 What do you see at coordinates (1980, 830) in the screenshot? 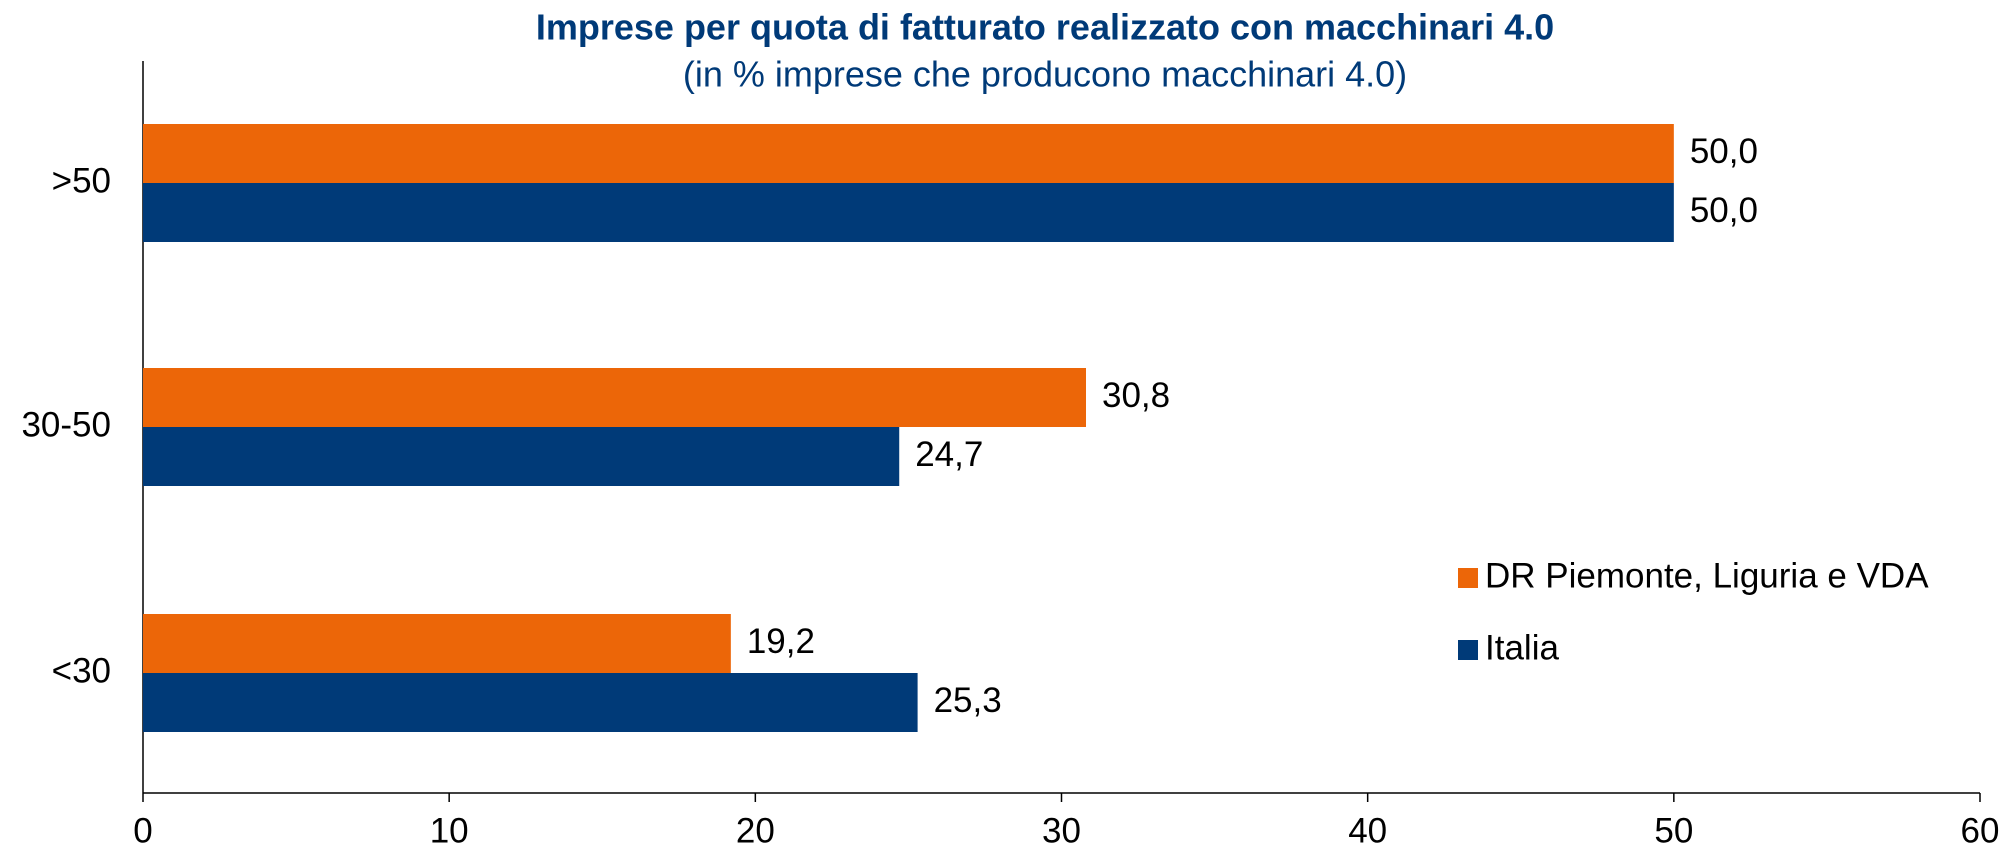
I see `x-tick-label: 60` at bounding box center [1980, 830].